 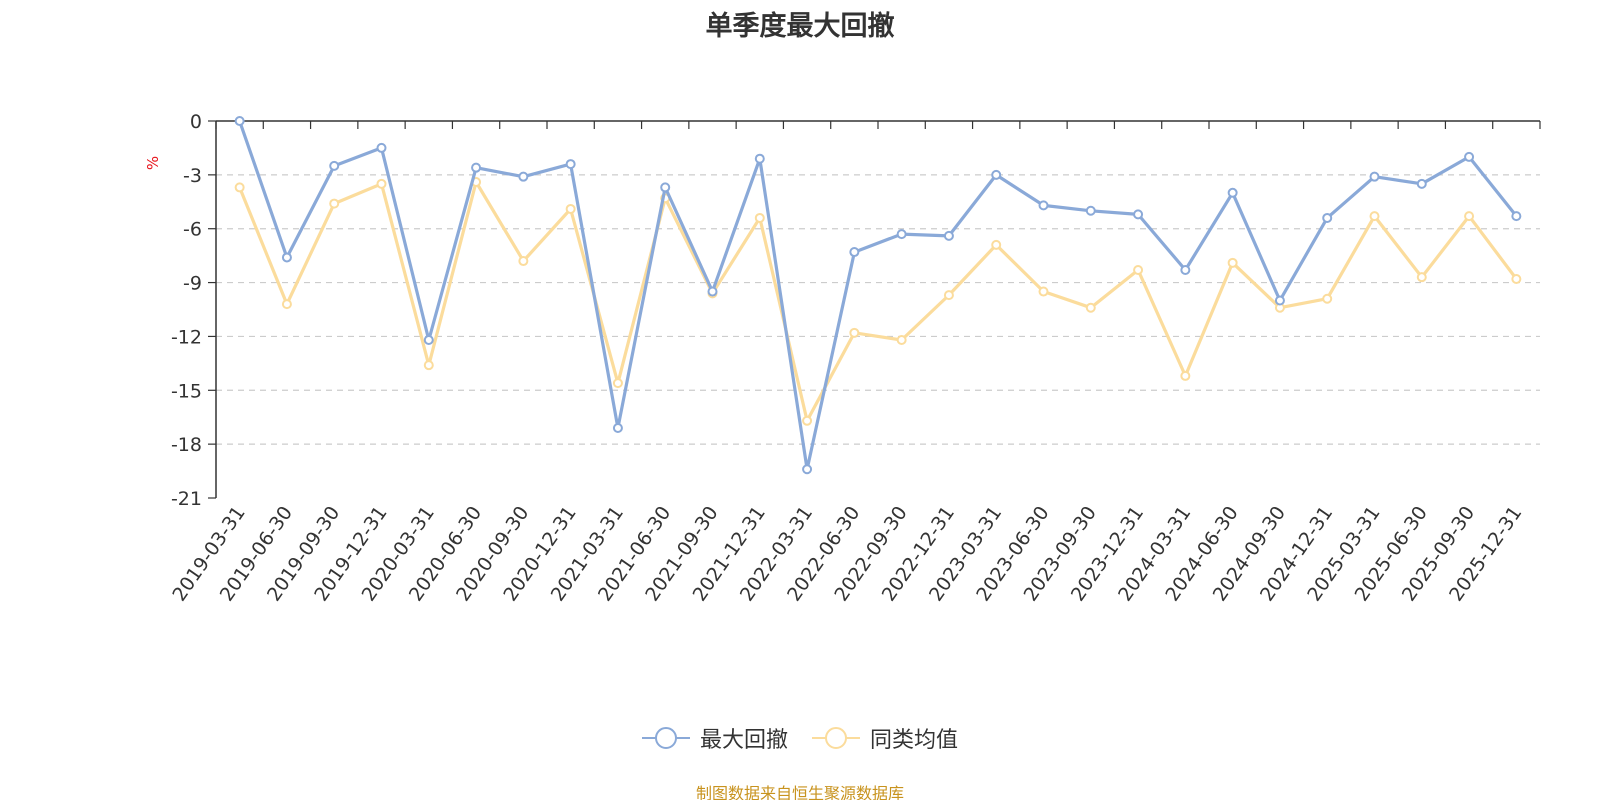 I want to click on y-tick-label: -9, so click(x=192, y=284).